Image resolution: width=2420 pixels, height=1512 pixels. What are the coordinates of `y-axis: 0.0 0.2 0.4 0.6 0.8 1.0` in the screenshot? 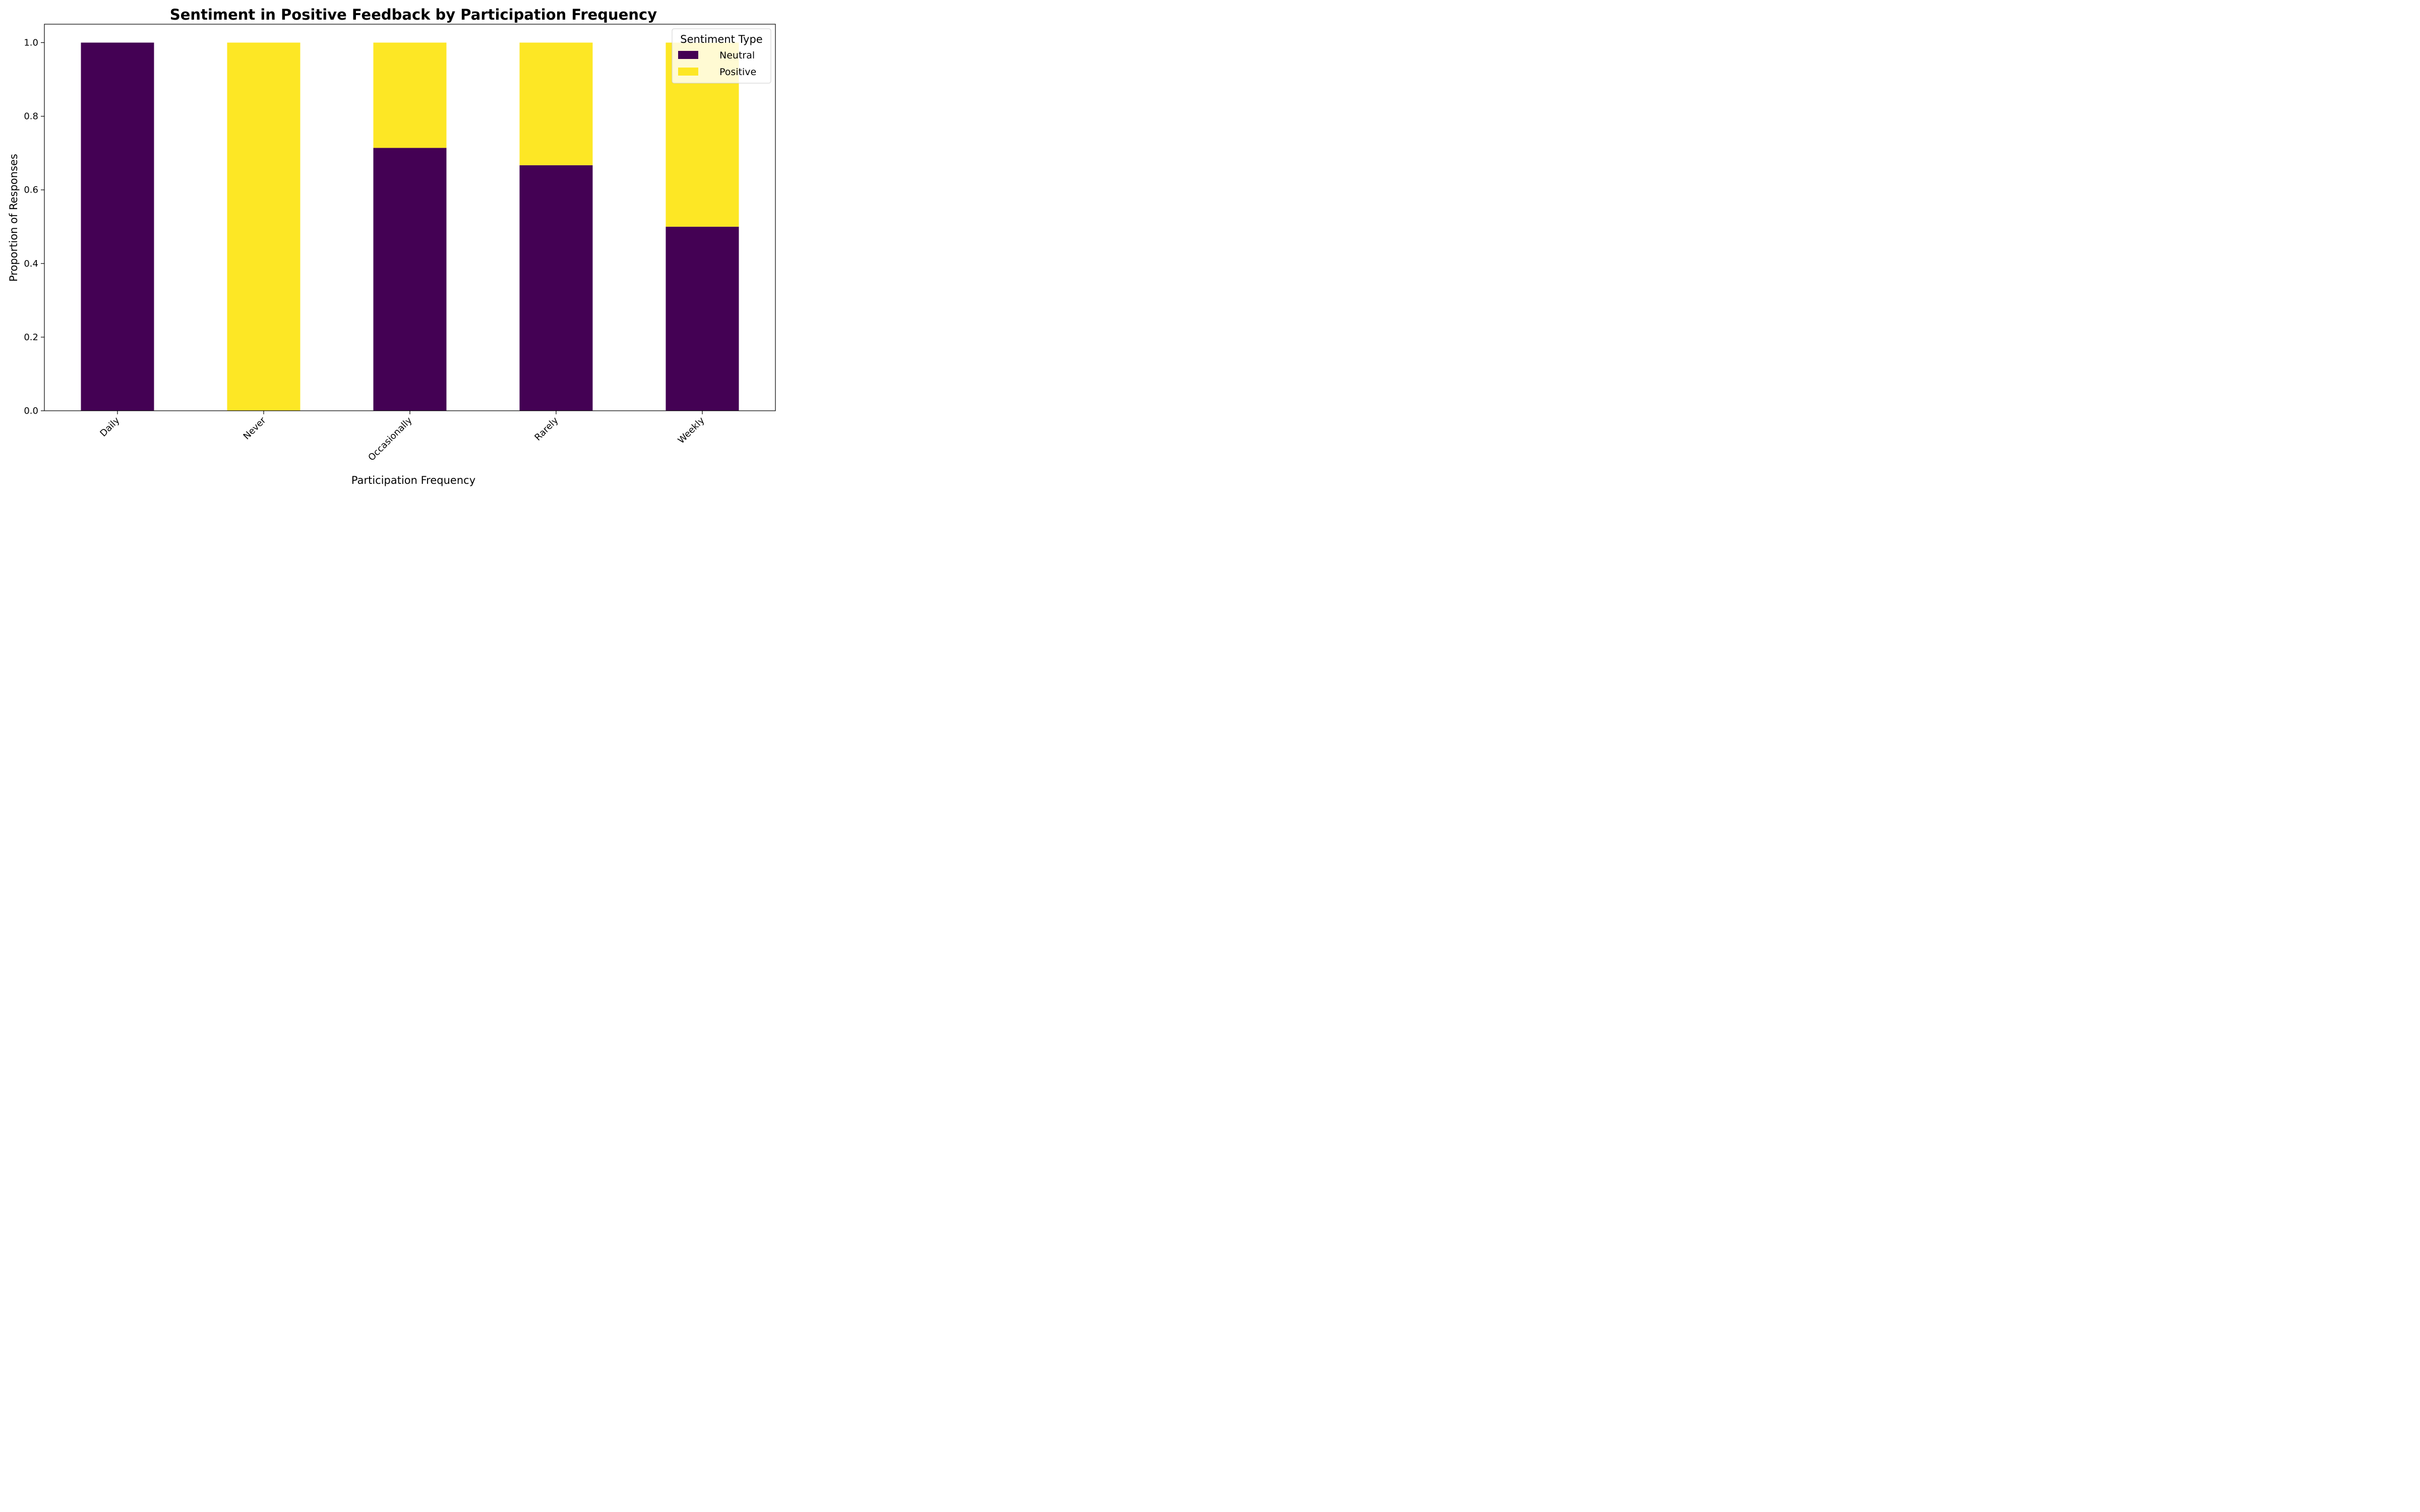 It's located at (34, 227).